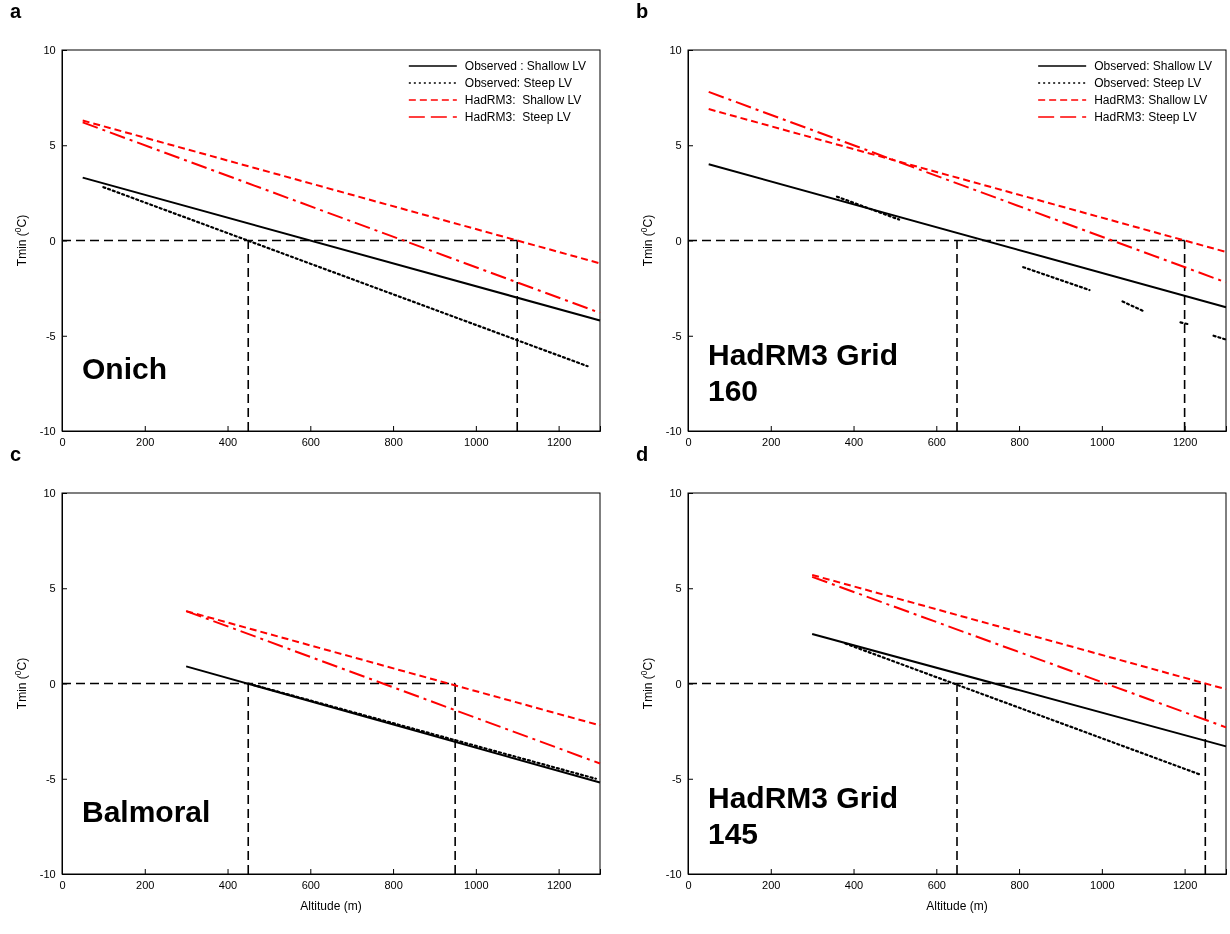 This screenshot has height=934, width=1230. What do you see at coordinates (642, 454) in the screenshot?
I see `chart-title: d` at bounding box center [642, 454].